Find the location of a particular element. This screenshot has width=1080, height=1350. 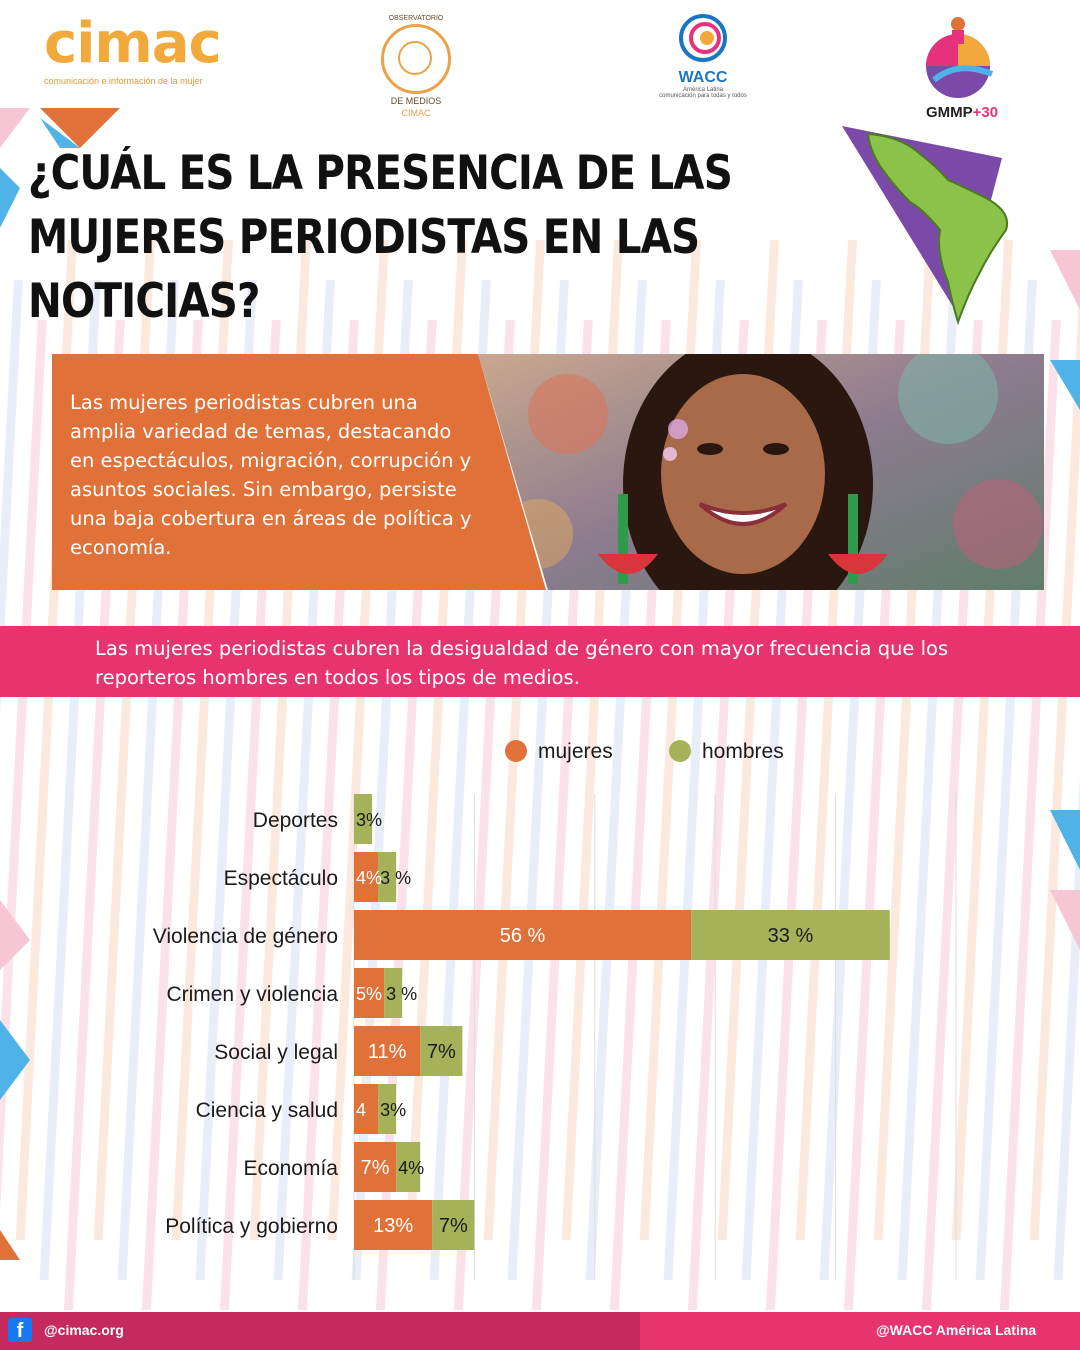

observatorio-logo: OBSERVATORIO DE MEDIOS CIMAC is located at coordinates (416, 65).